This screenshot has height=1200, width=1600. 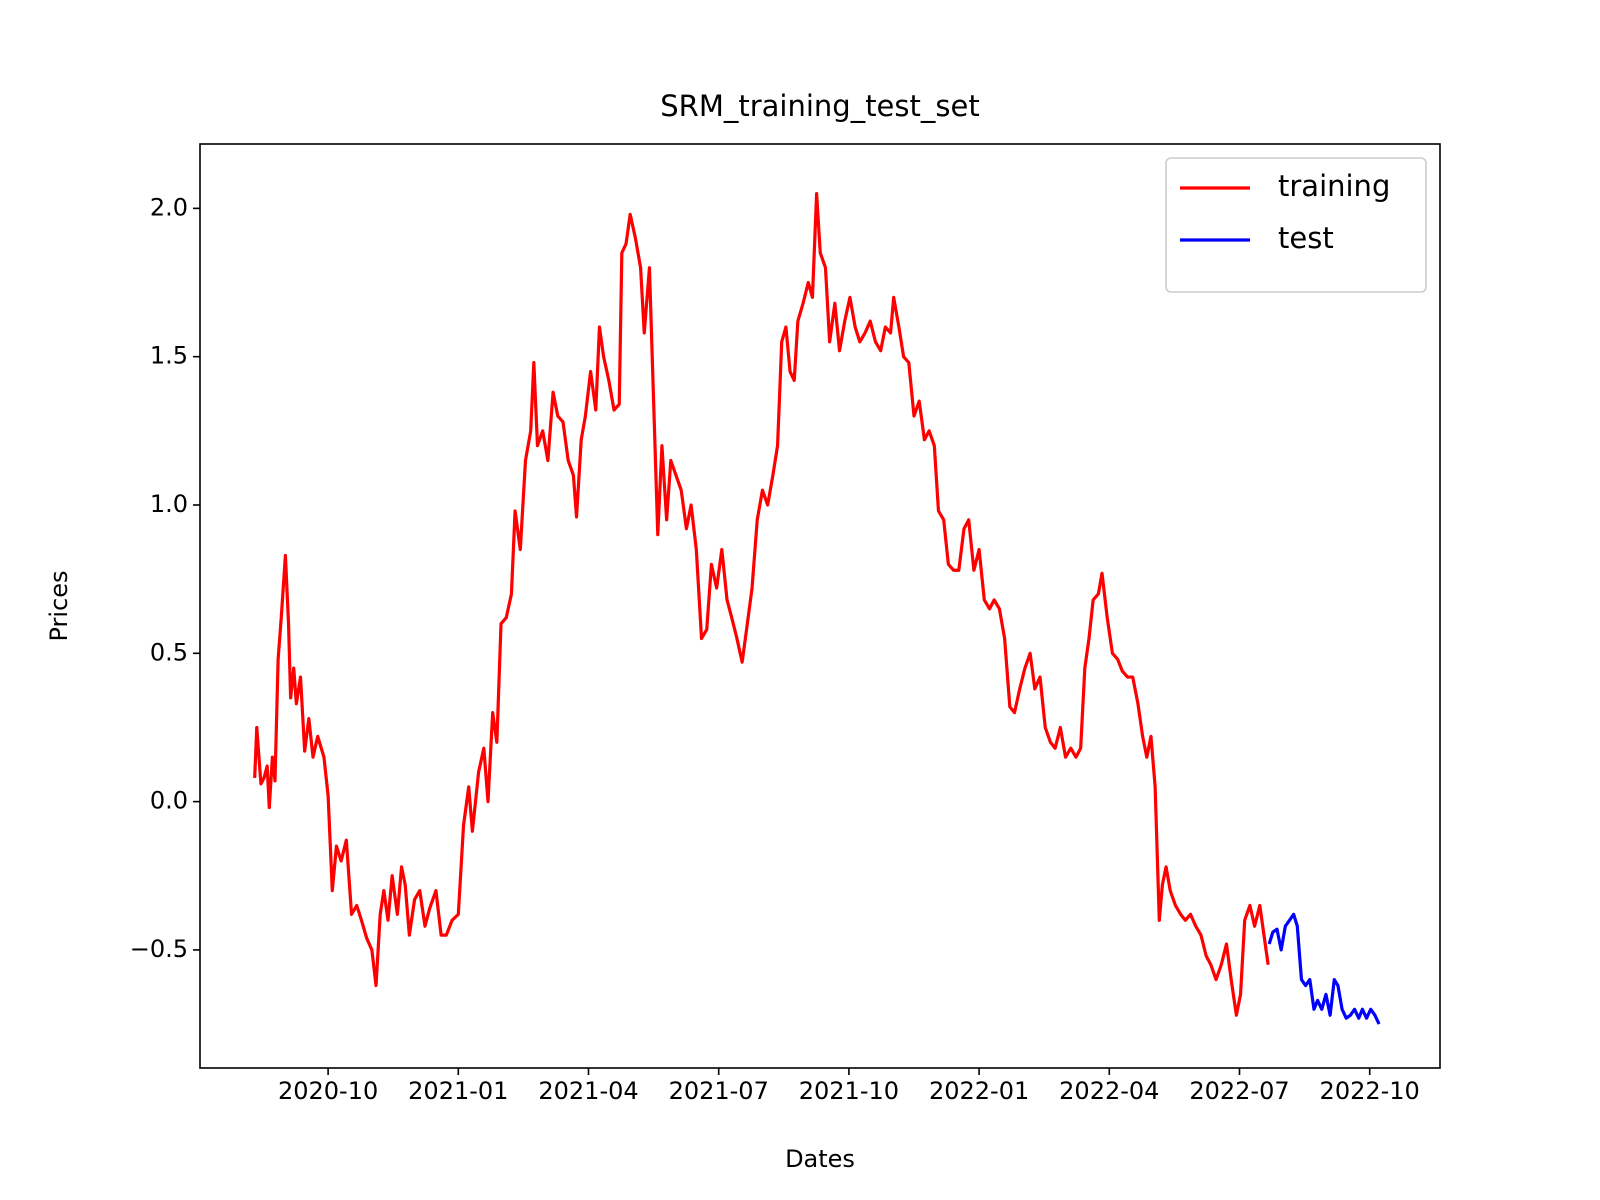 What do you see at coordinates (159, 949) in the screenshot?
I see `y-tick-label: −0.5` at bounding box center [159, 949].